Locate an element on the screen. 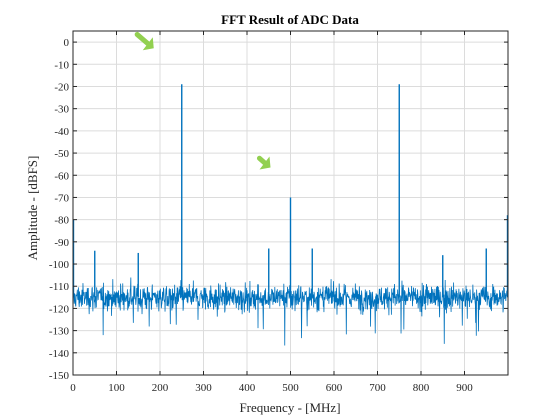 The image size is (560, 420). y-tick-label: -130 is located at coordinates (59, 332).